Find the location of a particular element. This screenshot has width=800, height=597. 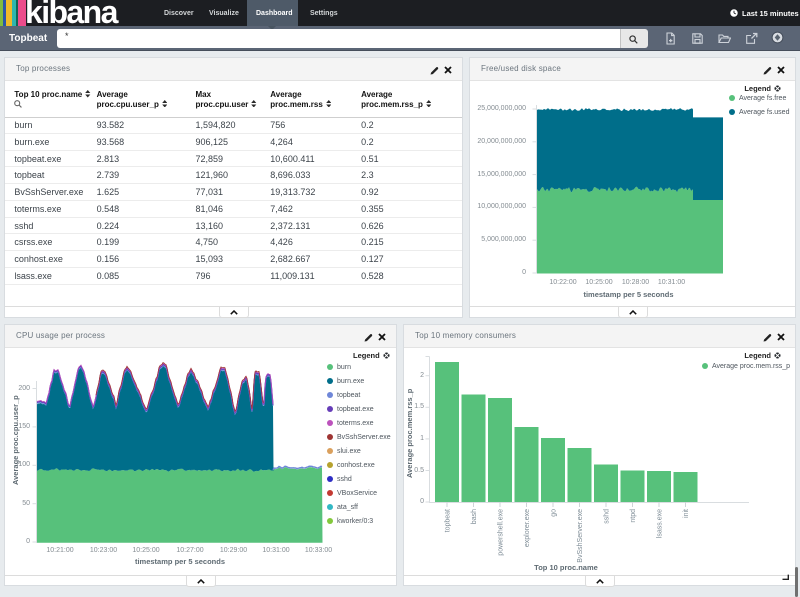

svg-text: lsass.exe is located at coordinates (660, 523).